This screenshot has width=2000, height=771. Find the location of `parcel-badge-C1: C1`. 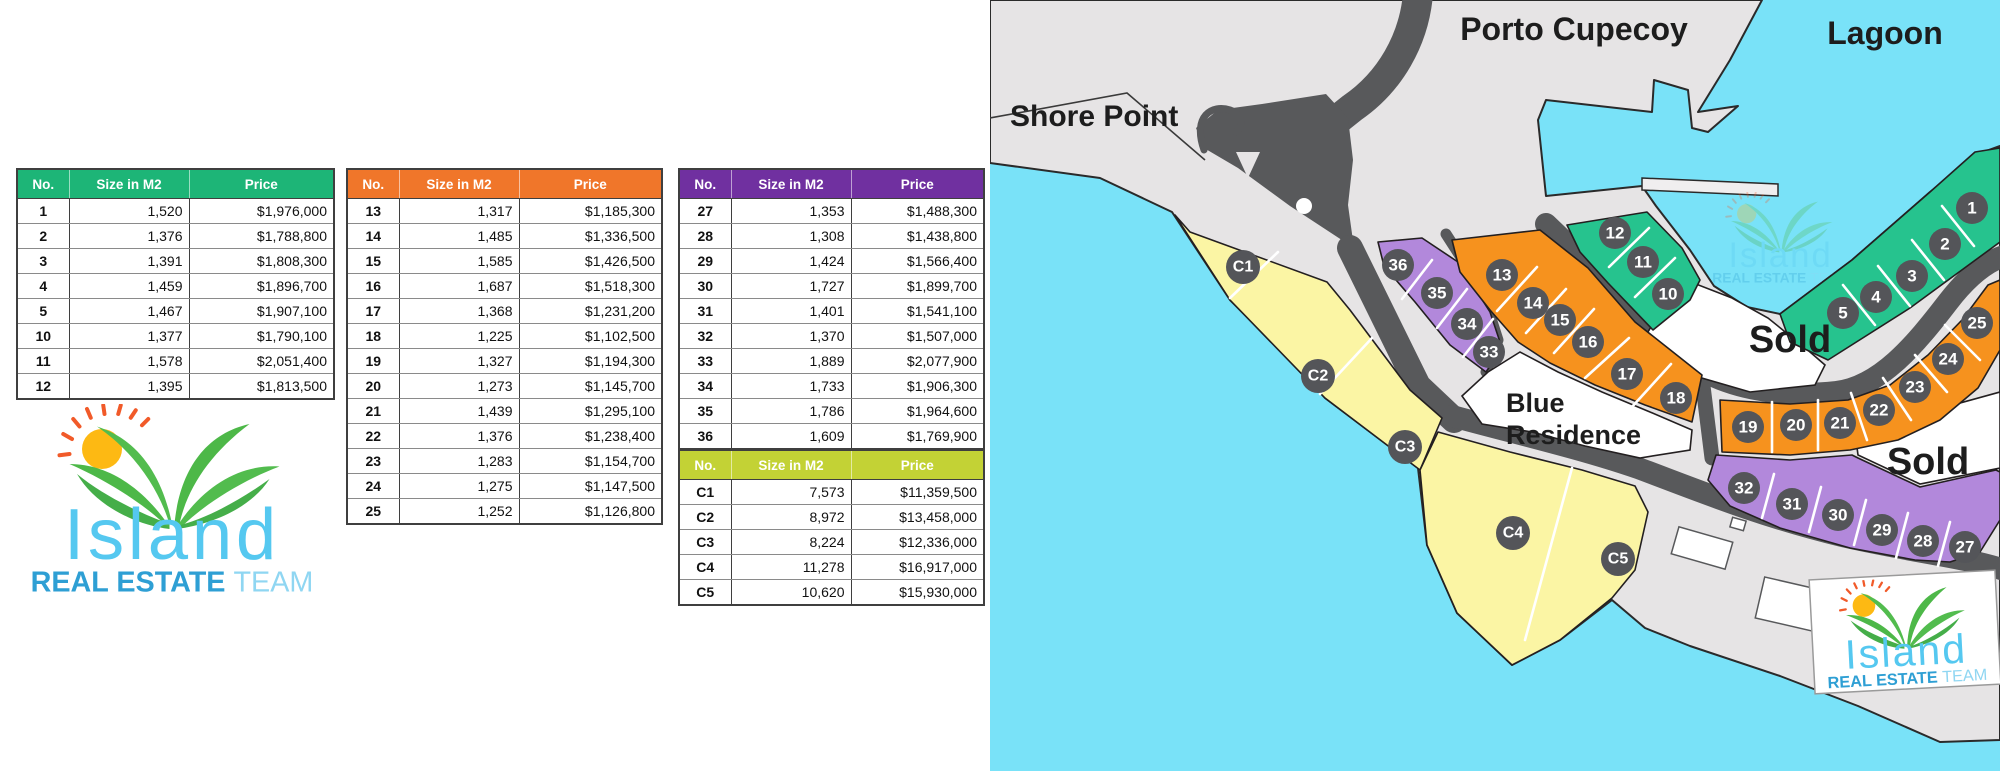

parcel-badge-C1: C1 is located at coordinates (1243, 267).